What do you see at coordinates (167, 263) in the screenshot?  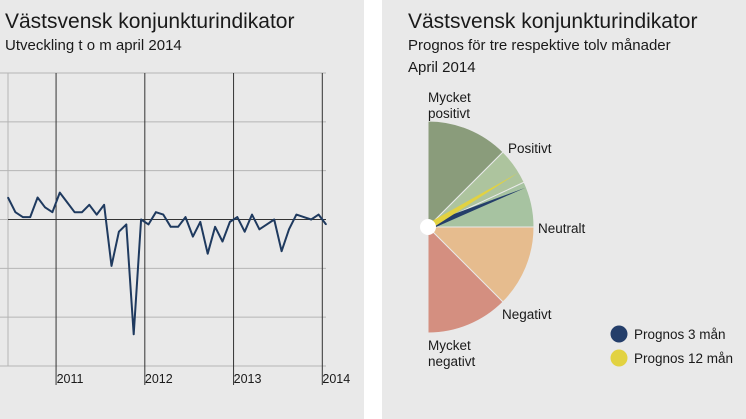 I see `series-line` at bounding box center [167, 263].